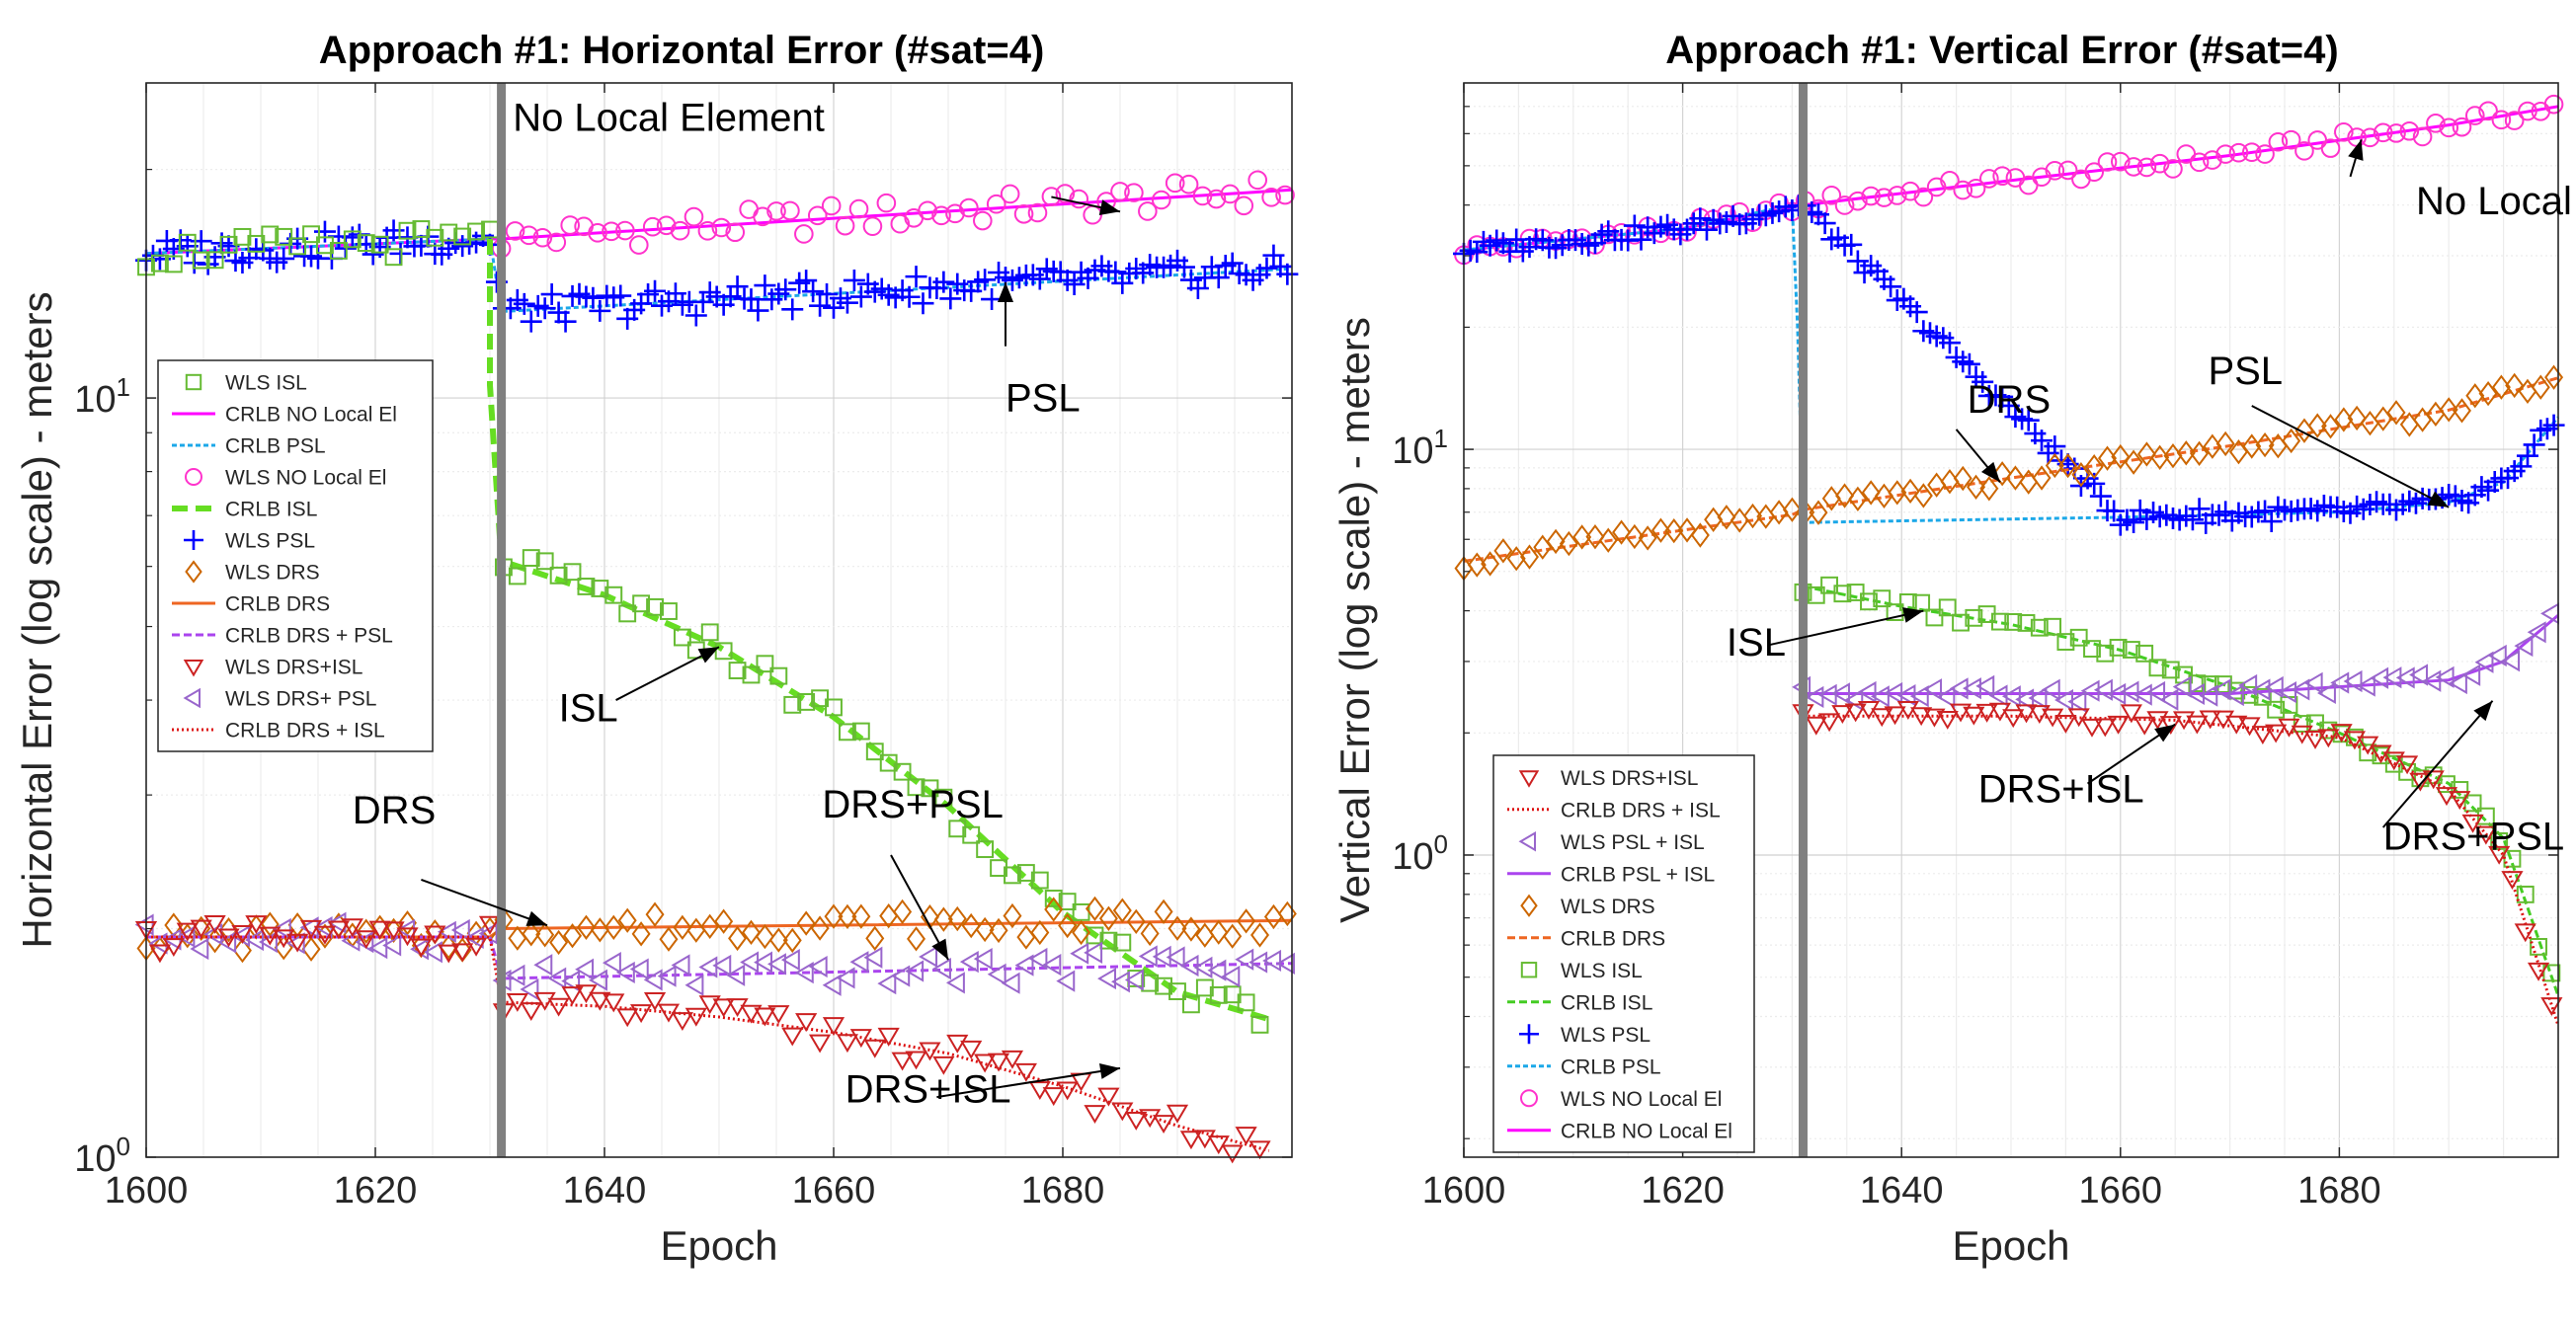 This screenshot has width=2576, height=1328. Describe the element at coordinates (102, 1156) in the screenshot. I see `y-tick-label: 10⁰` at that location.